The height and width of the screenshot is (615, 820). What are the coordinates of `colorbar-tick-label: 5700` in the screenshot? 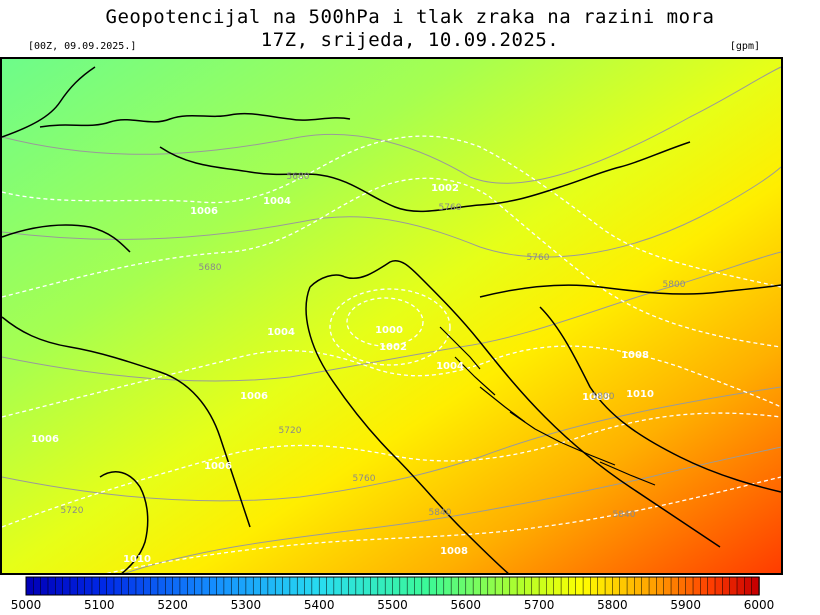 It's located at (539, 605).